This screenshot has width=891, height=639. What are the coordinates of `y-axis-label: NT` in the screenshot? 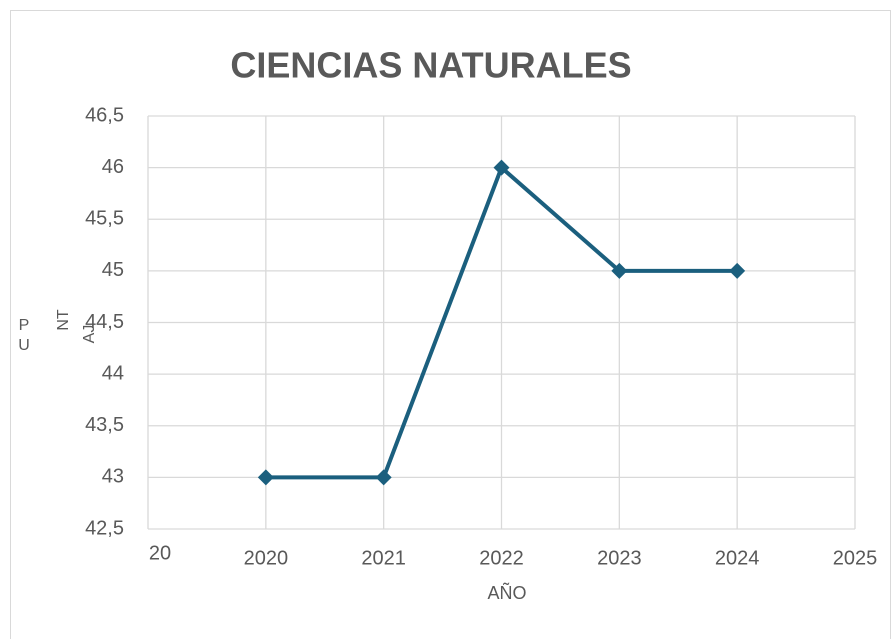 It's located at (63, 320).